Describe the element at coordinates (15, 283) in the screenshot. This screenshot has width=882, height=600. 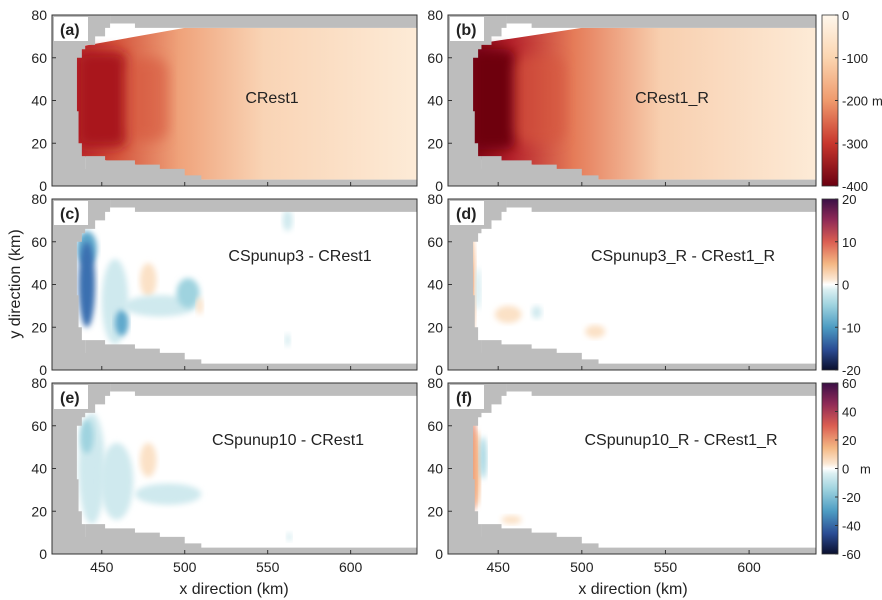
I see `ylabel: y direction (km)` at that location.